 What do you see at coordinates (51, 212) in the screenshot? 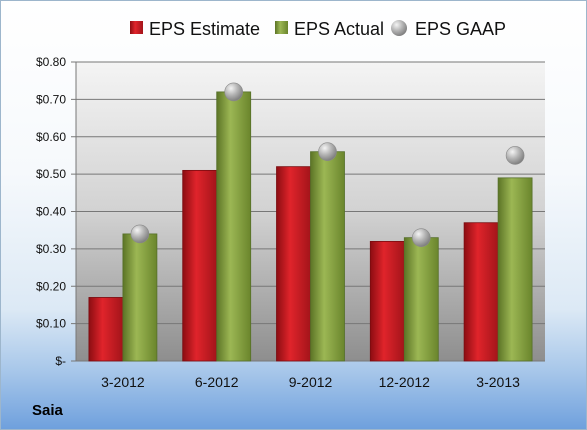
I see `y-tick-label: $0.40` at bounding box center [51, 212].